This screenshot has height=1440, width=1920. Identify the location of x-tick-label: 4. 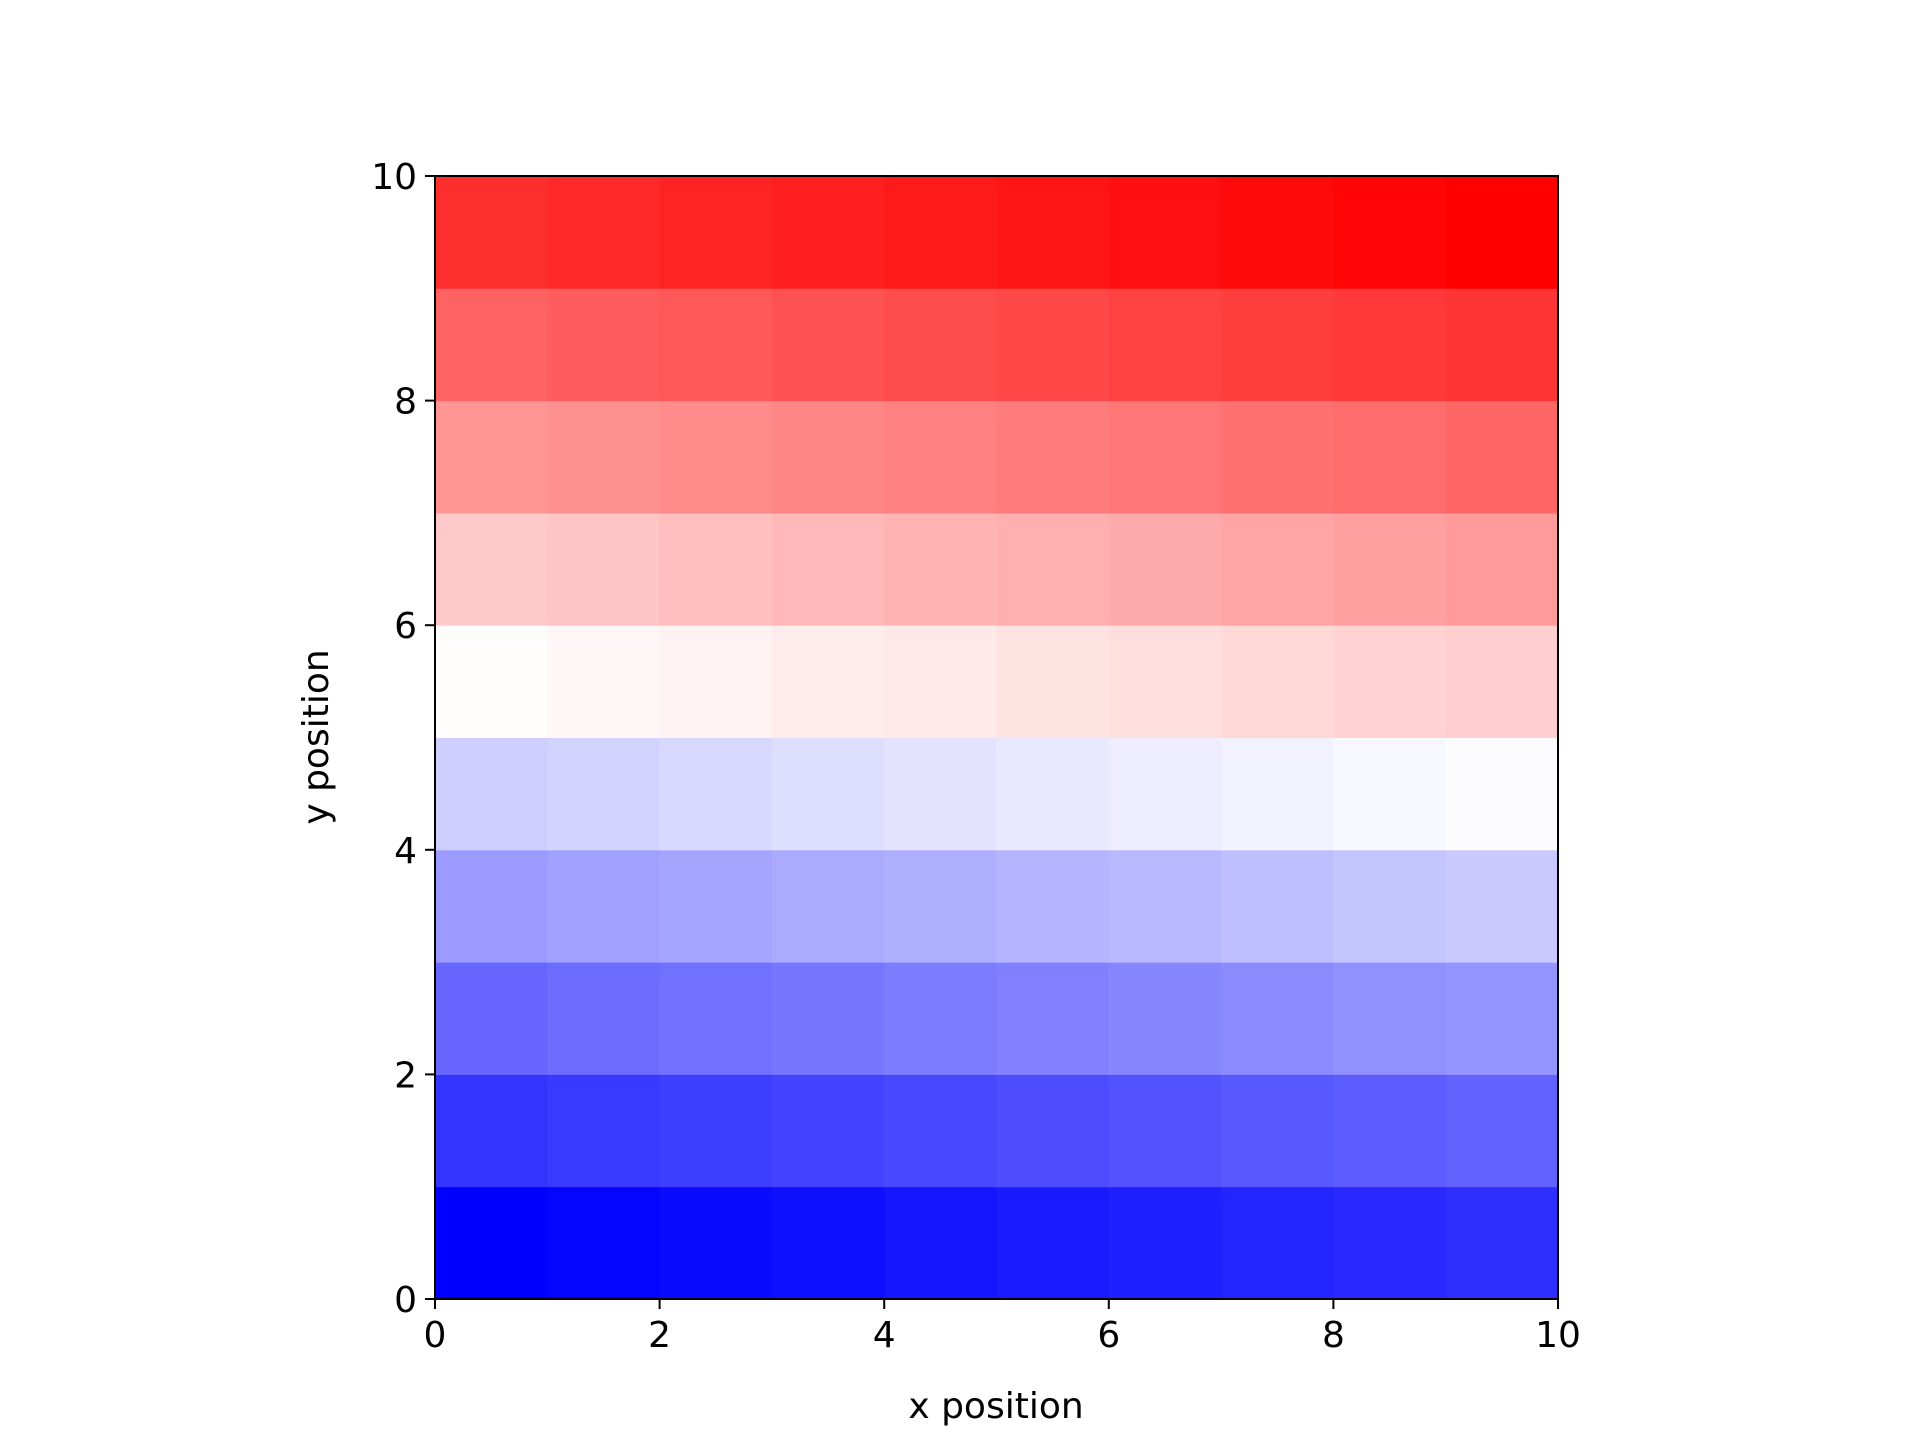
(884, 1335).